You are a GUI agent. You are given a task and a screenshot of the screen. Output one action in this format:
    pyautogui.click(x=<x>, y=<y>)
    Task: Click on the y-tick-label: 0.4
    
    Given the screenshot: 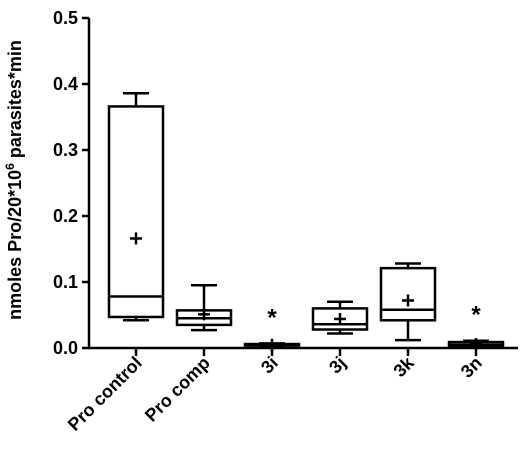 What is the action you would take?
    pyautogui.click(x=65, y=84)
    